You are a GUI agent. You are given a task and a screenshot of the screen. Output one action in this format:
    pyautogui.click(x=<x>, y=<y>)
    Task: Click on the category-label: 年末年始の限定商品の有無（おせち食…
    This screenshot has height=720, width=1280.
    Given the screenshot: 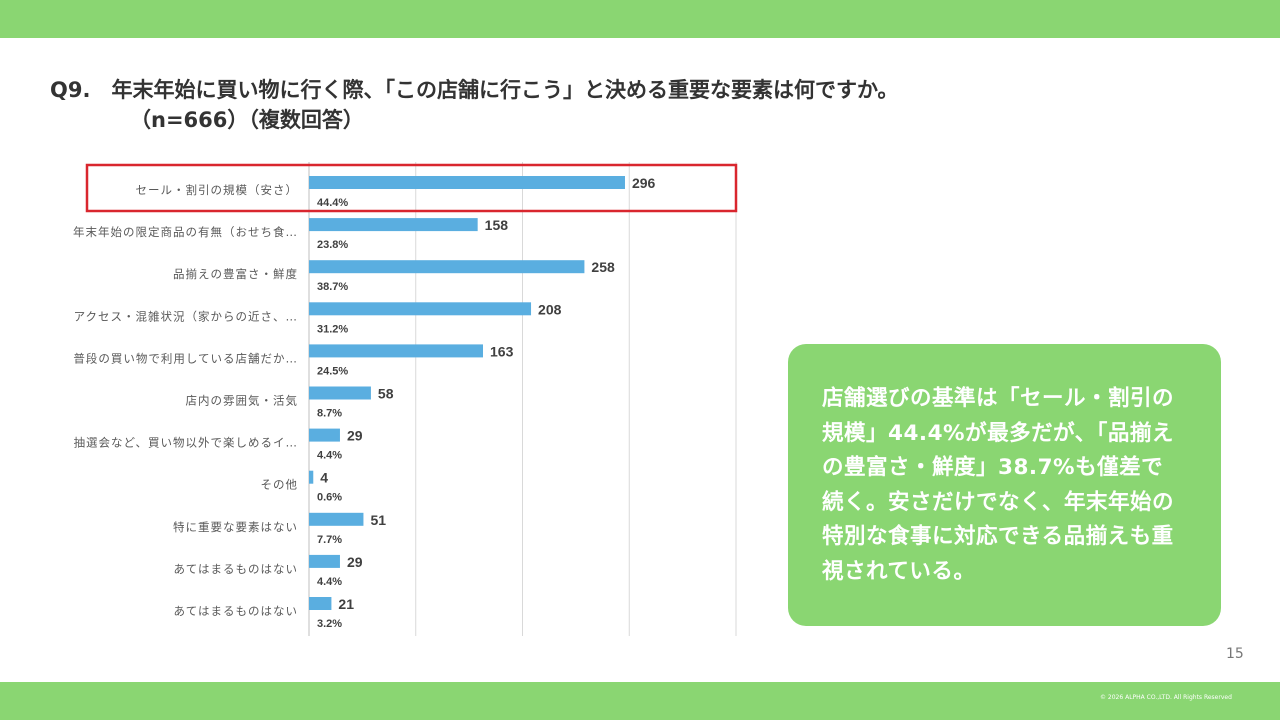 What is the action you would take?
    pyautogui.click(x=185, y=232)
    